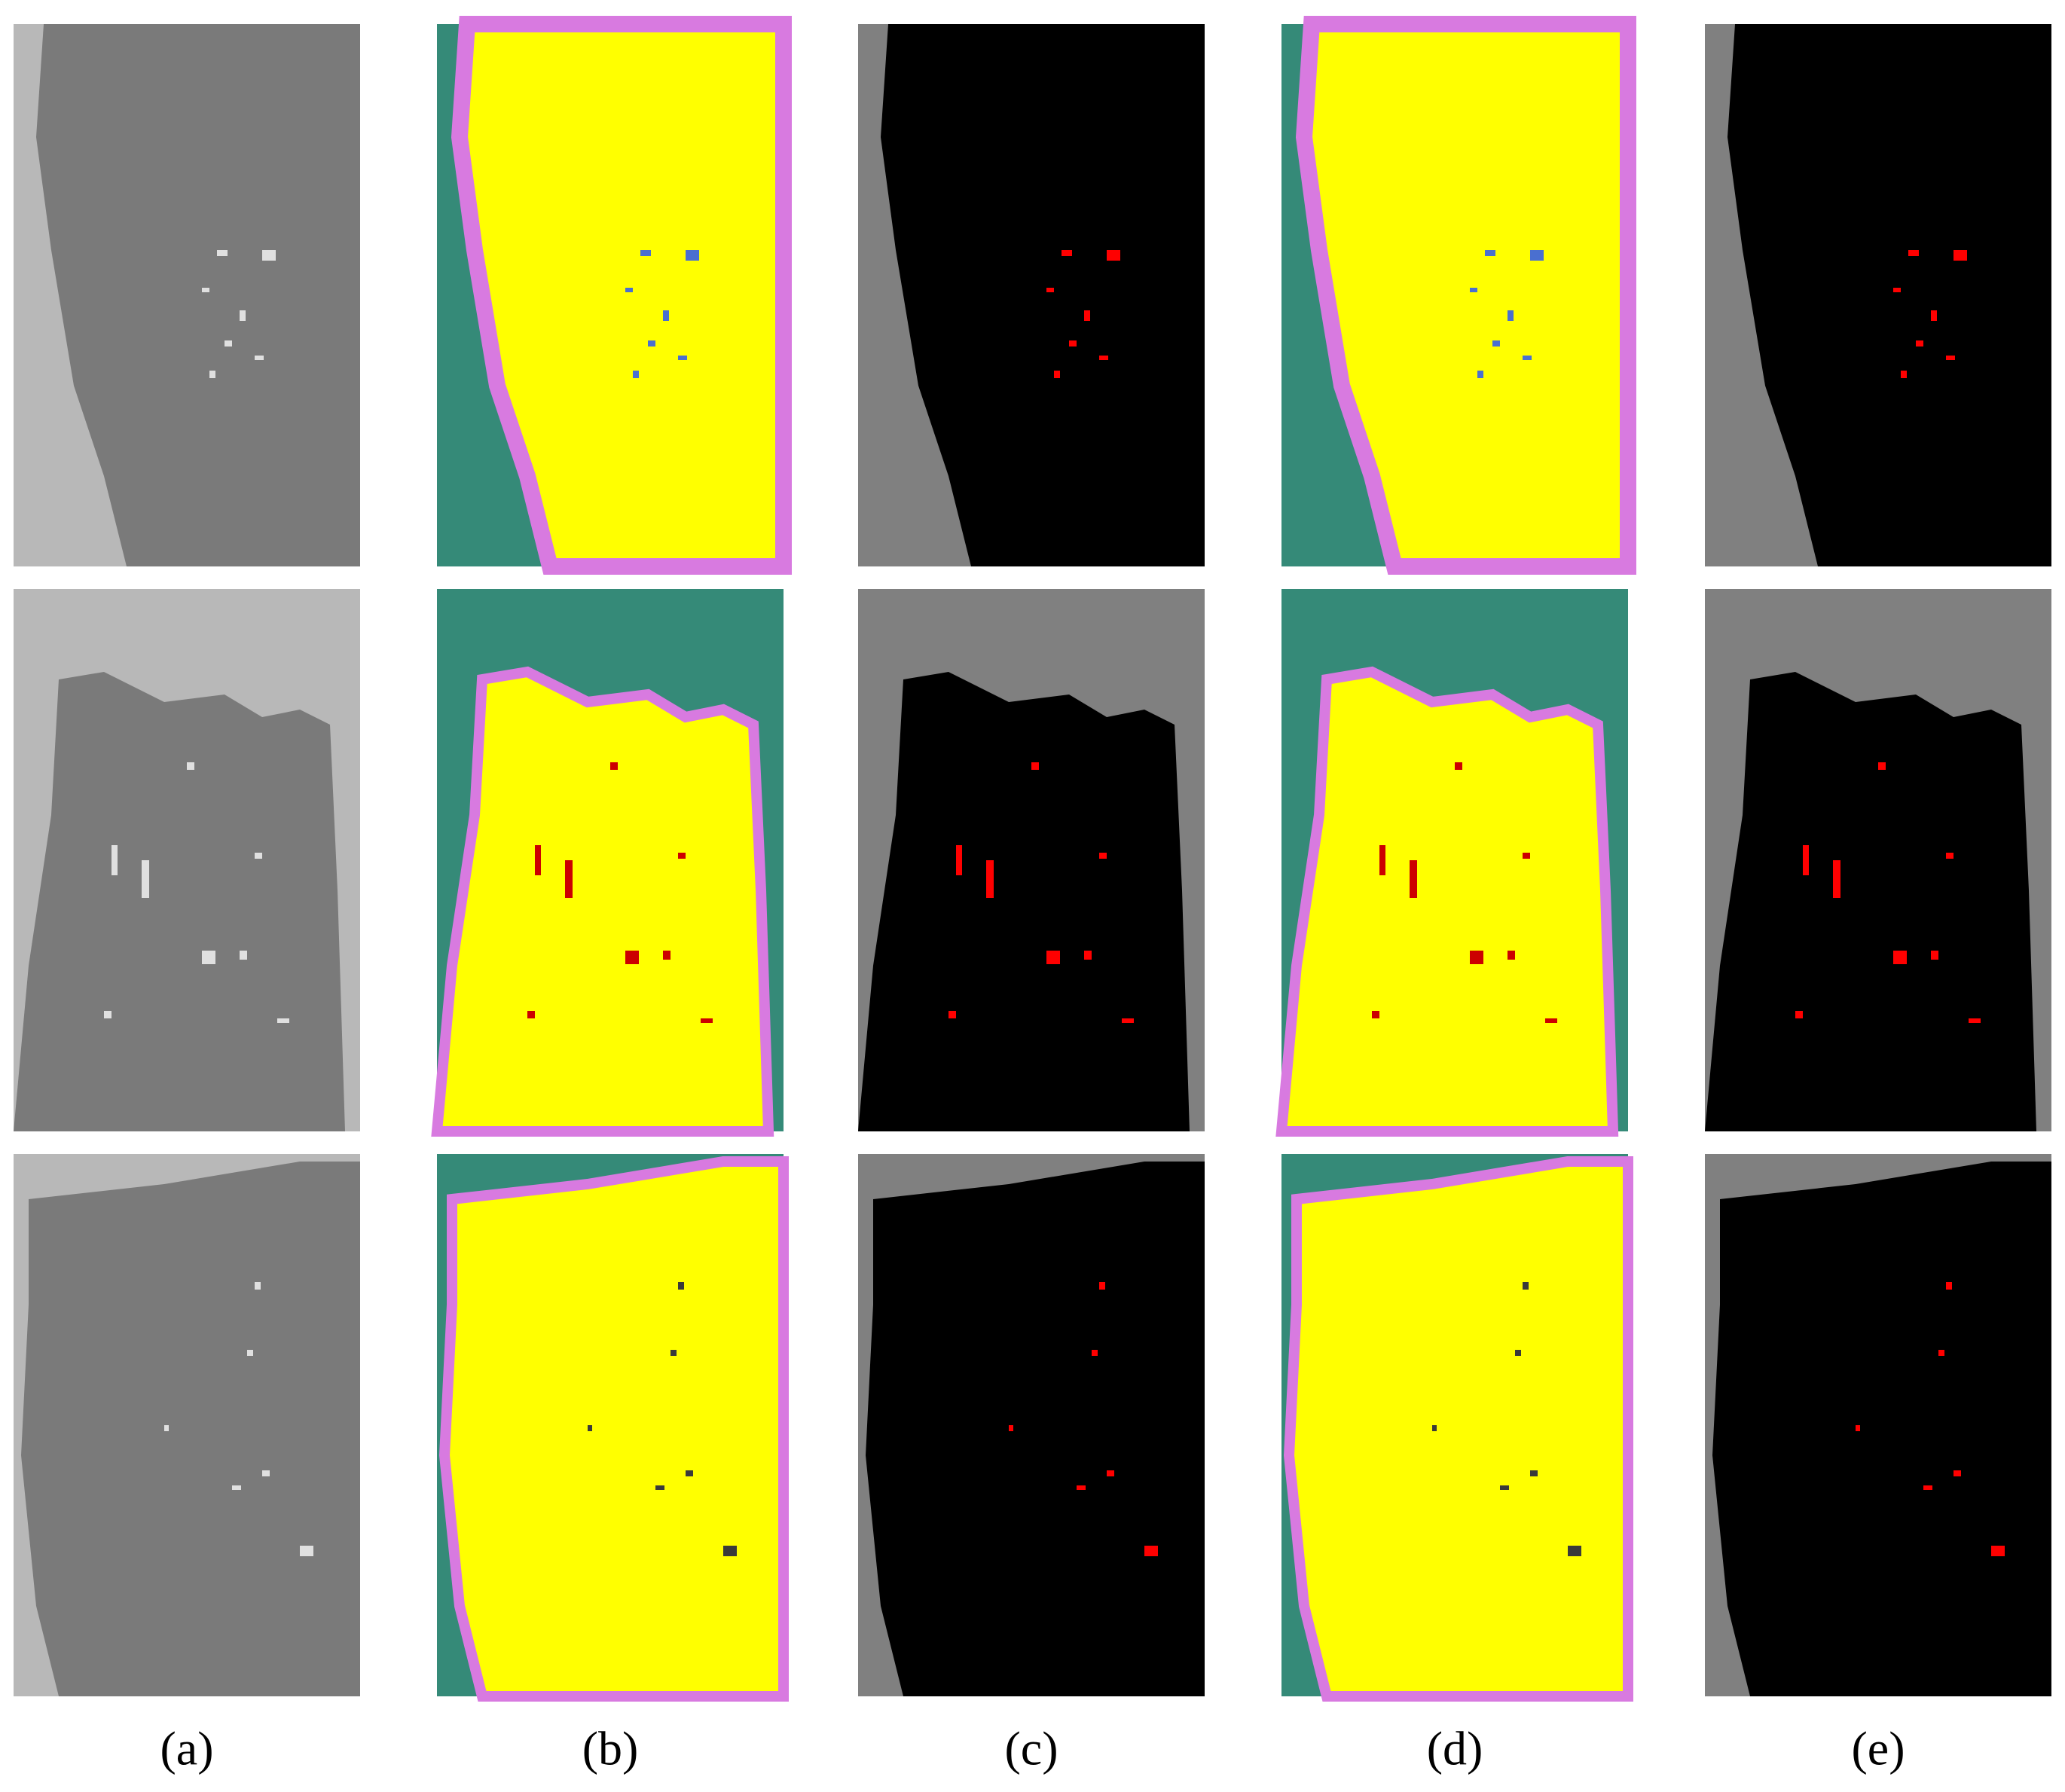 This screenshot has height=1792, width=2065. Describe the element at coordinates (1455, 1748) in the screenshot. I see `panel-label: (d)` at that location.